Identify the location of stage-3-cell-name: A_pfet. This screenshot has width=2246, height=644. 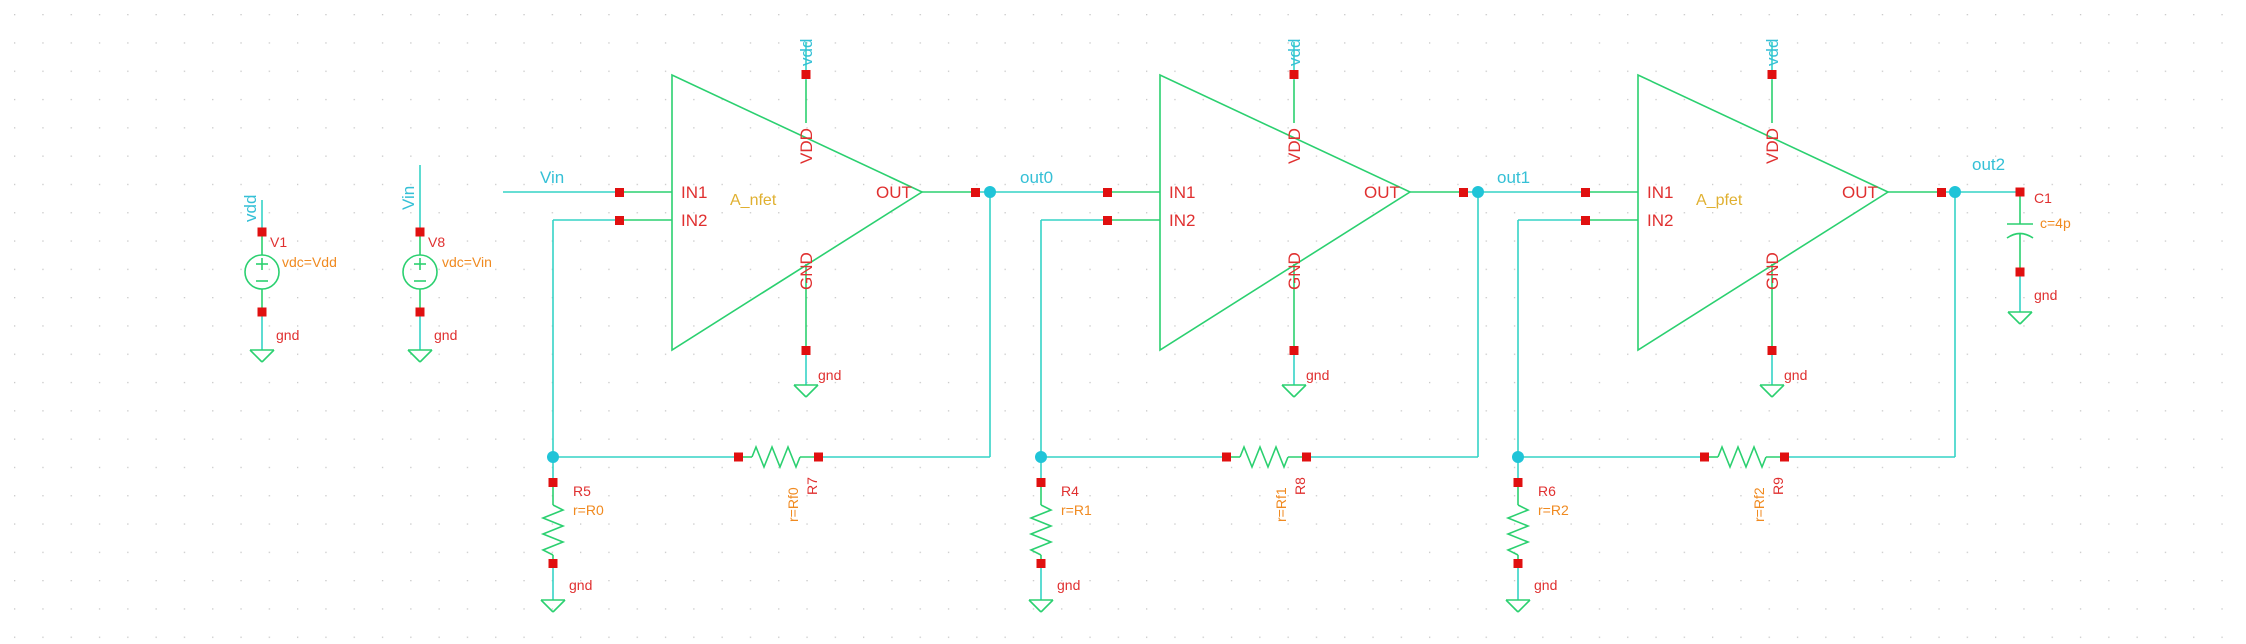
(1719, 200).